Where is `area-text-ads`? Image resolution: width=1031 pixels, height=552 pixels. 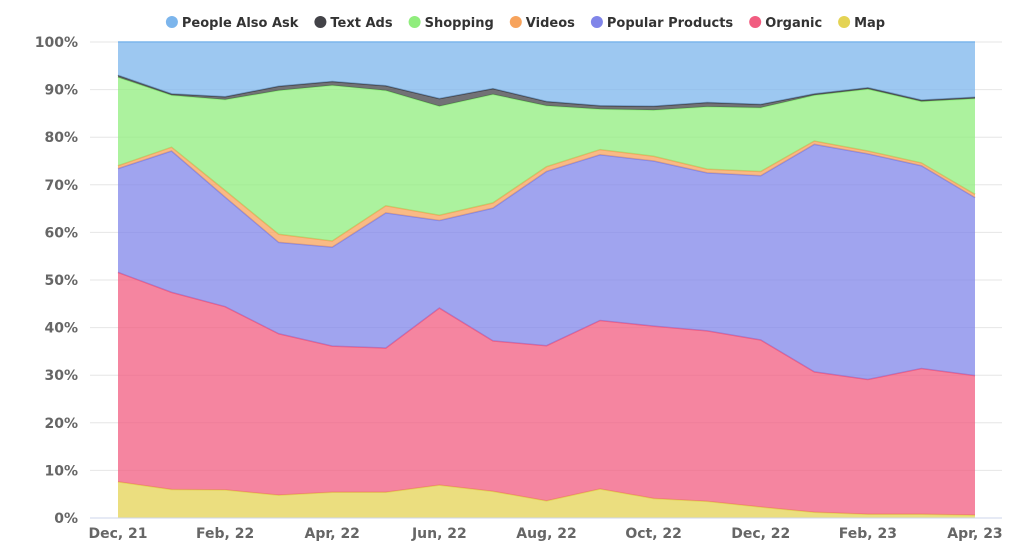
area-text-ads is located at coordinates (546, 93).